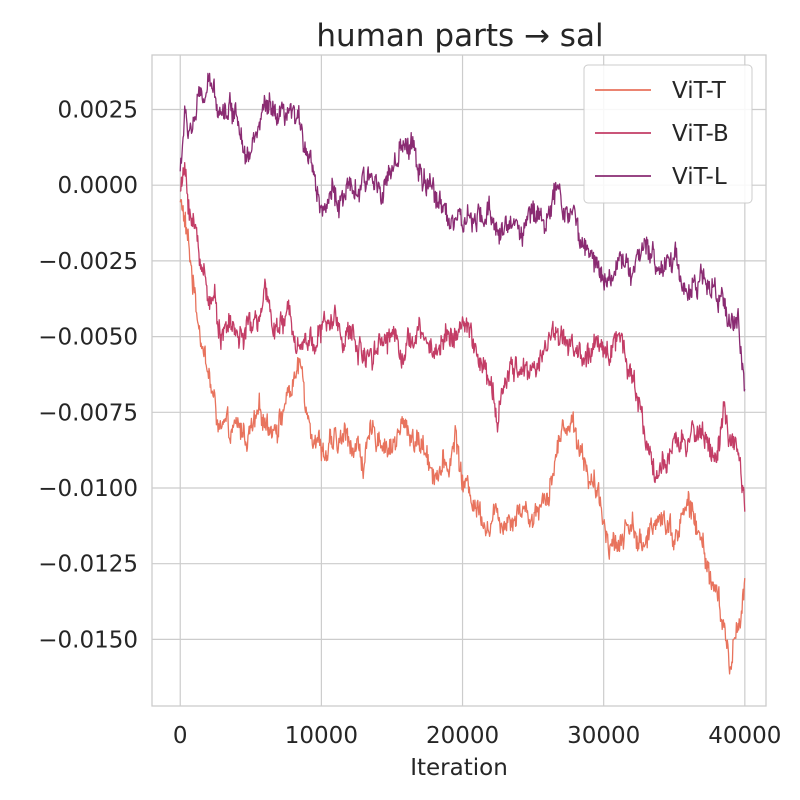 This screenshot has width=800, height=800. What do you see at coordinates (744, 736) in the screenshot?
I see `x-tick-label: 40000` at bounding box center [744, 736].